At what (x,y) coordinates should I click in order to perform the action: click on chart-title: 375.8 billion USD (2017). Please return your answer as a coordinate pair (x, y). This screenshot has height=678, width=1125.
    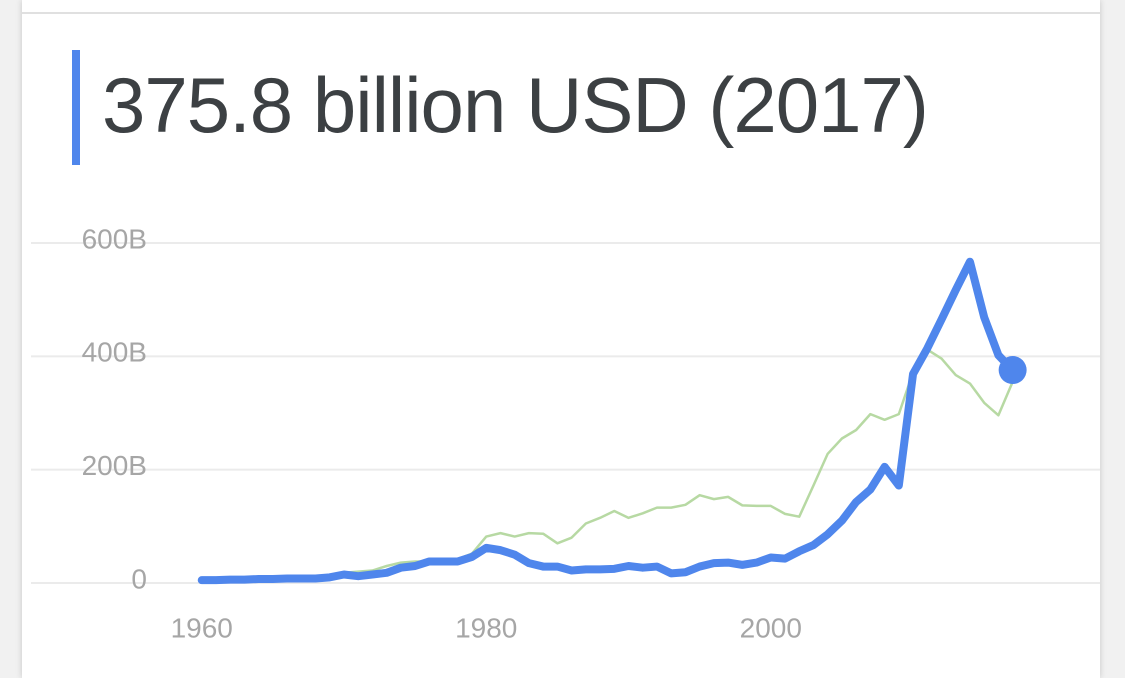
    Looking at the image, I should click on (515, 105).